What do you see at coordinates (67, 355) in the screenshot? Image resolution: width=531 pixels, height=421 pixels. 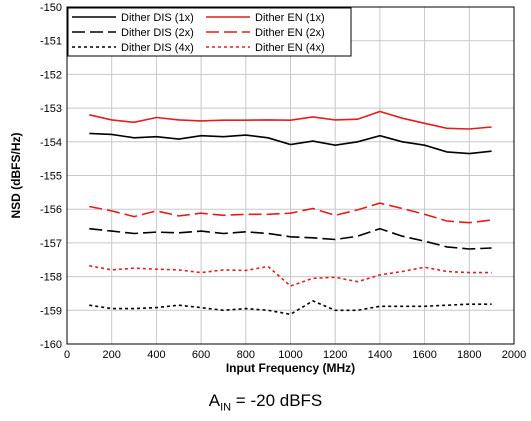 I see `x-tick-label: 0` at bounding box center [67, 355].